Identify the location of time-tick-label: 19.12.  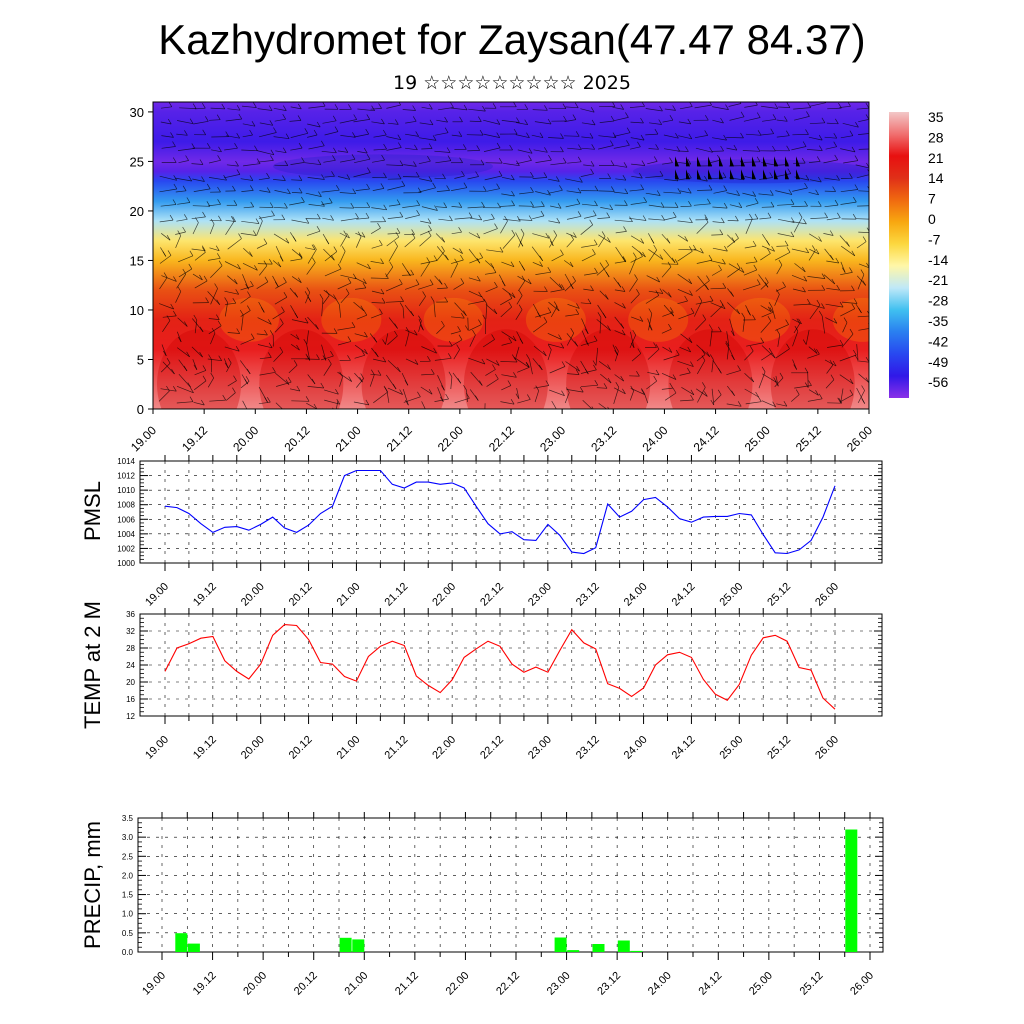
(205, 984).